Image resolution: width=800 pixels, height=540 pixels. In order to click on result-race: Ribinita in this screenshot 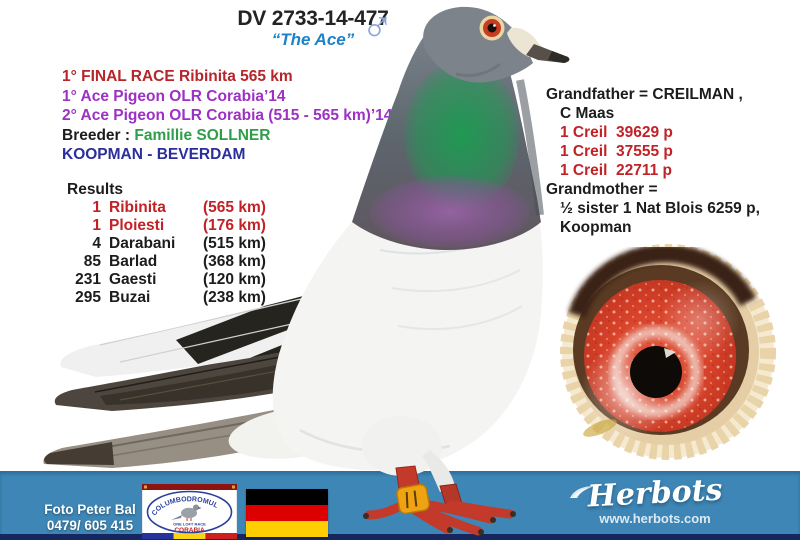, I will do `click(137, 207)`.